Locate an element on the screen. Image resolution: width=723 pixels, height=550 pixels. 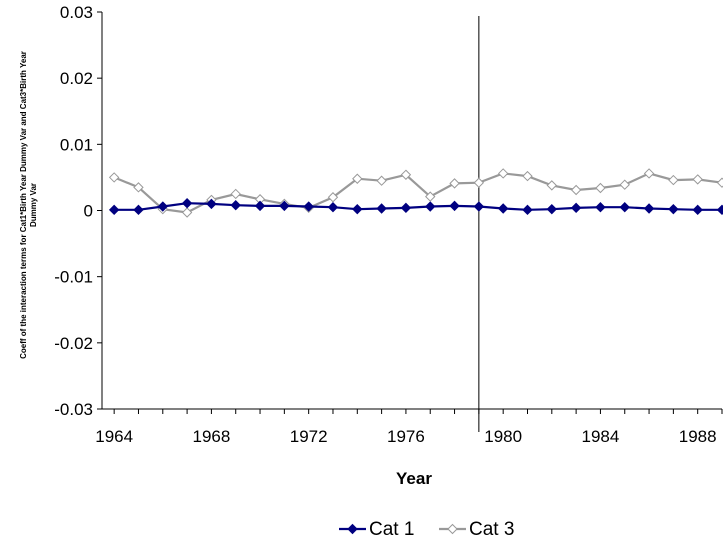
legend-item: Cat 3 is located at coordinates (476, 529).